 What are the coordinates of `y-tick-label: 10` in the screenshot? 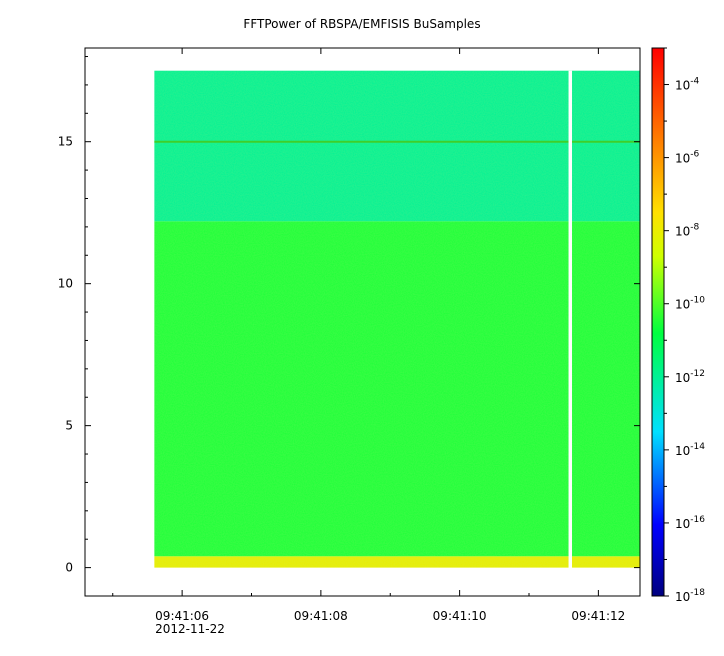 It's located at (65, 284).